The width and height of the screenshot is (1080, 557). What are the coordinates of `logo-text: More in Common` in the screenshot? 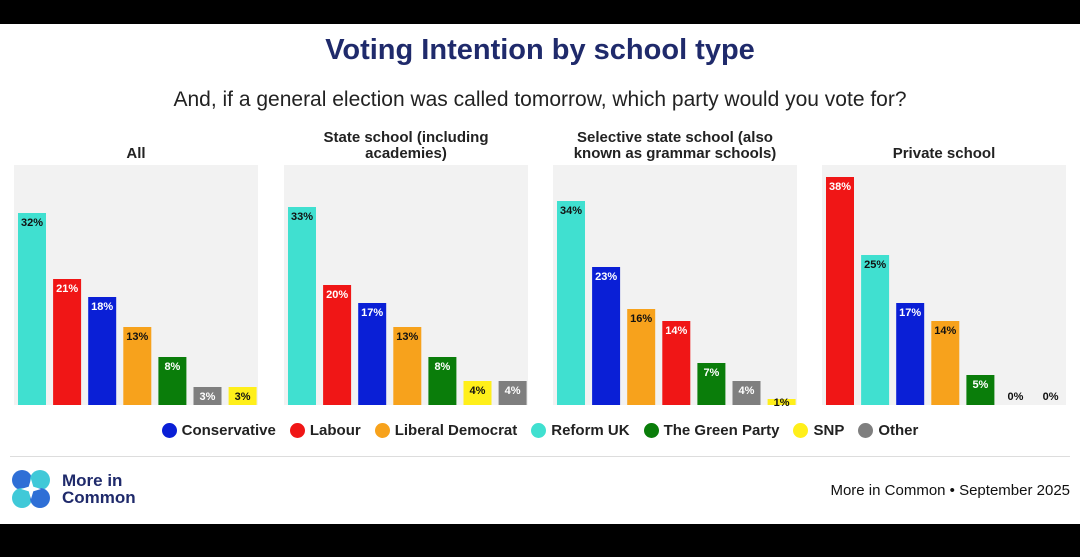 It's located at (99, 489).